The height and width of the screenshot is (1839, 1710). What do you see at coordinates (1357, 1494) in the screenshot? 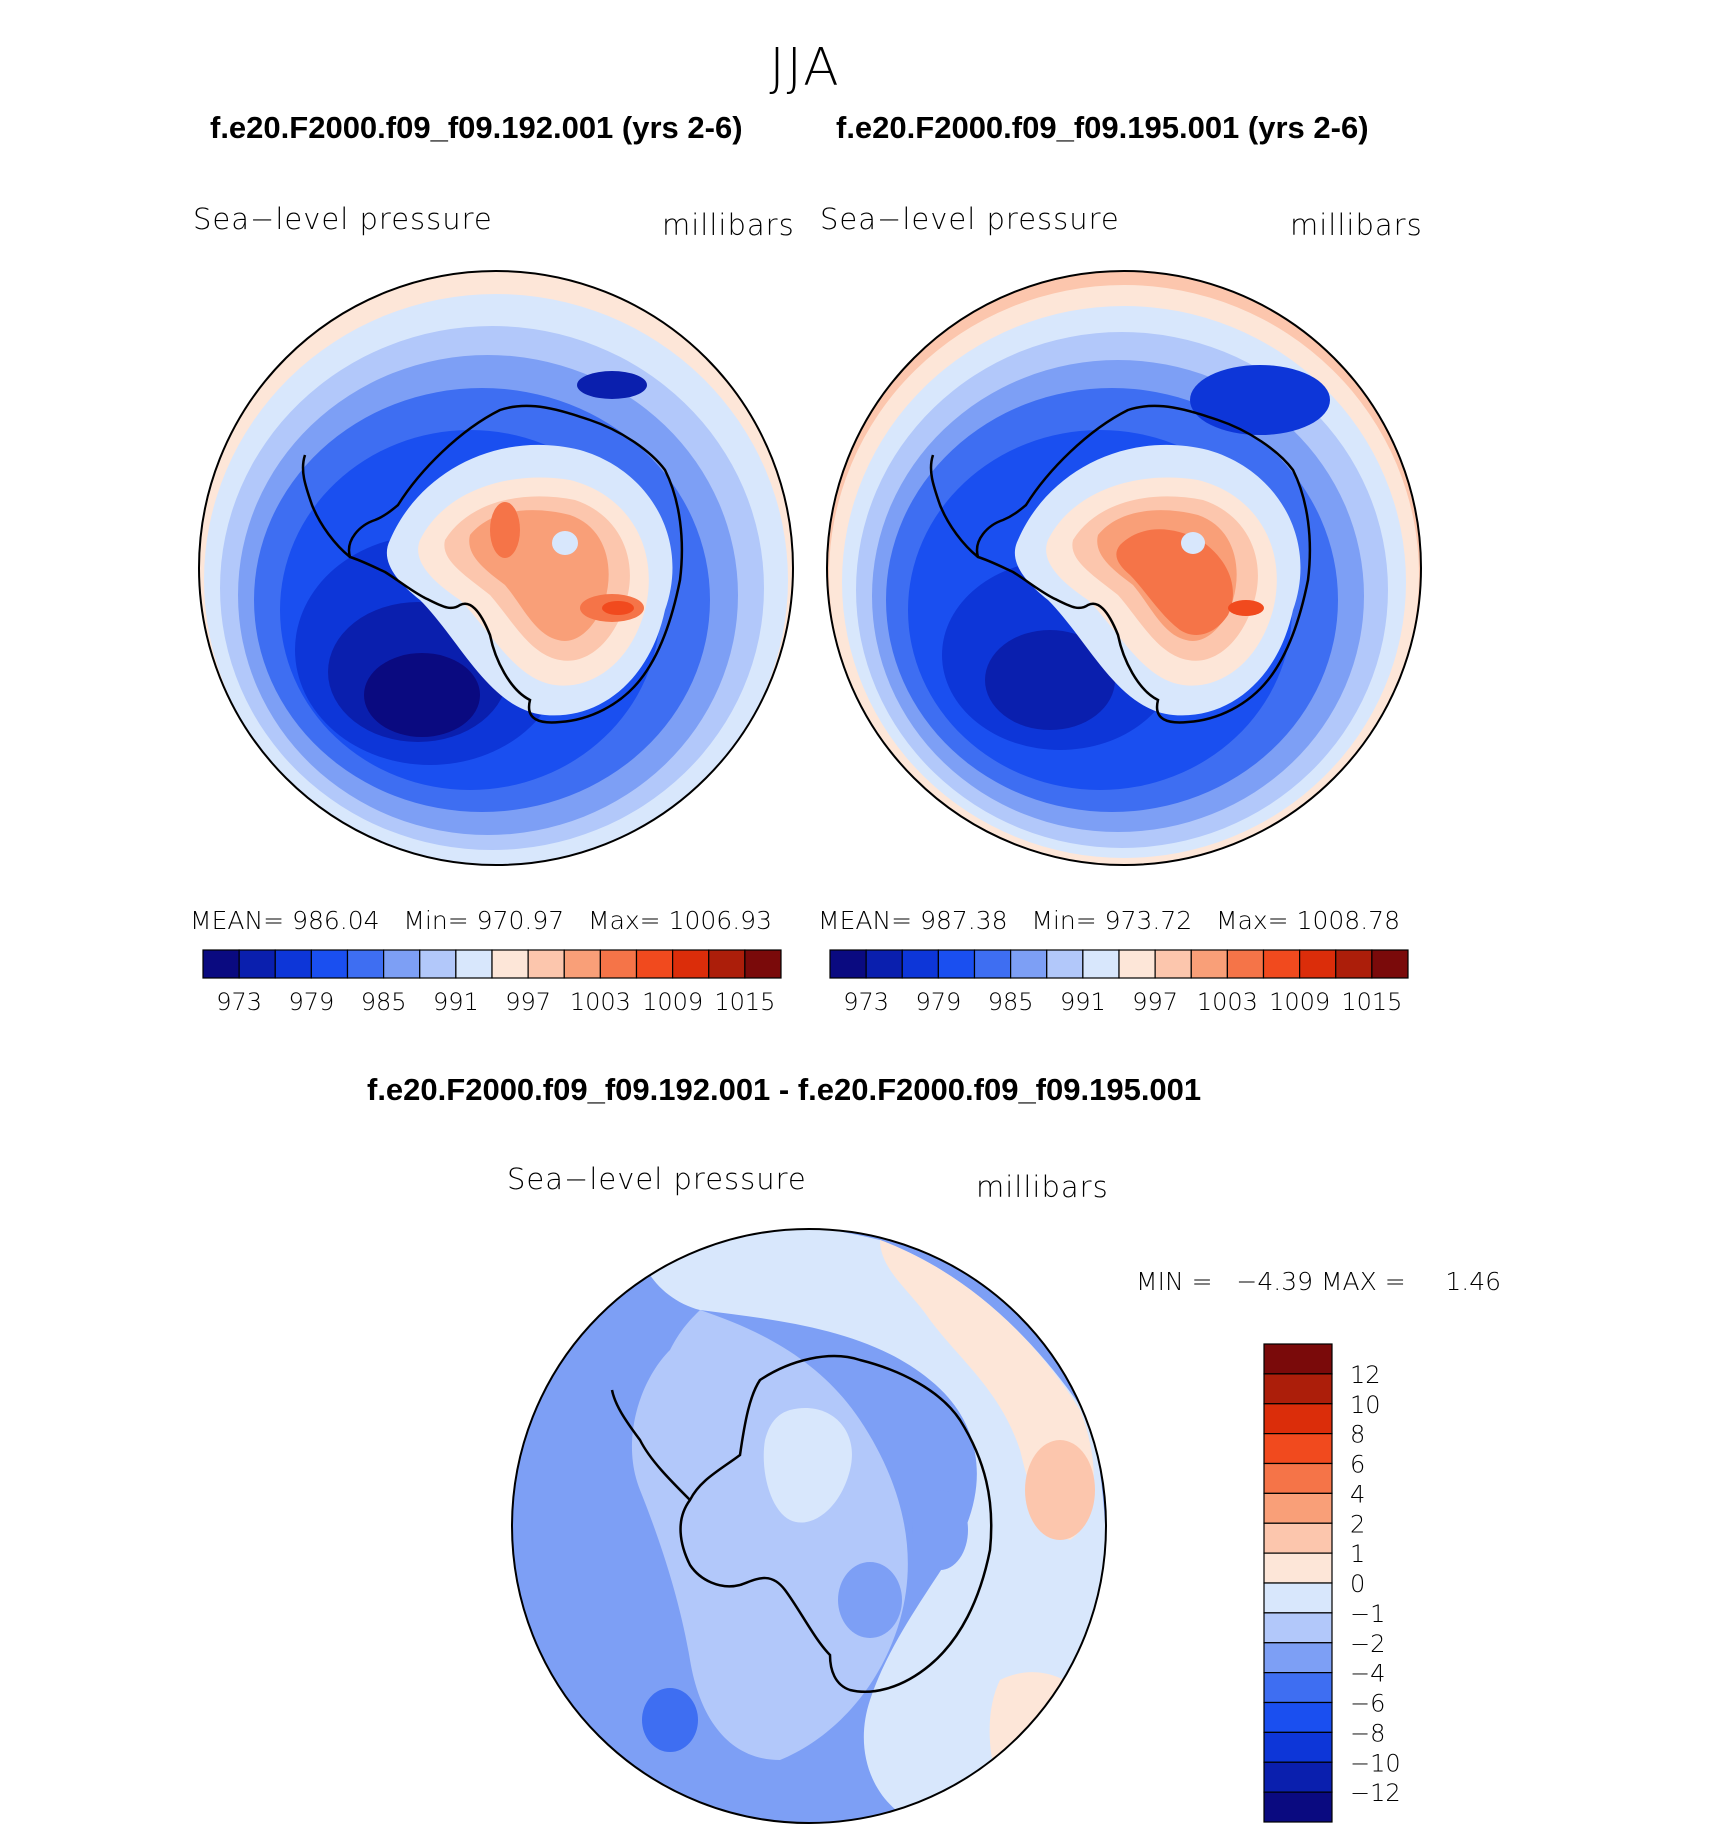
I see `colorbar-diff-tick-label: 4` at bounding box center [1357, 1494].